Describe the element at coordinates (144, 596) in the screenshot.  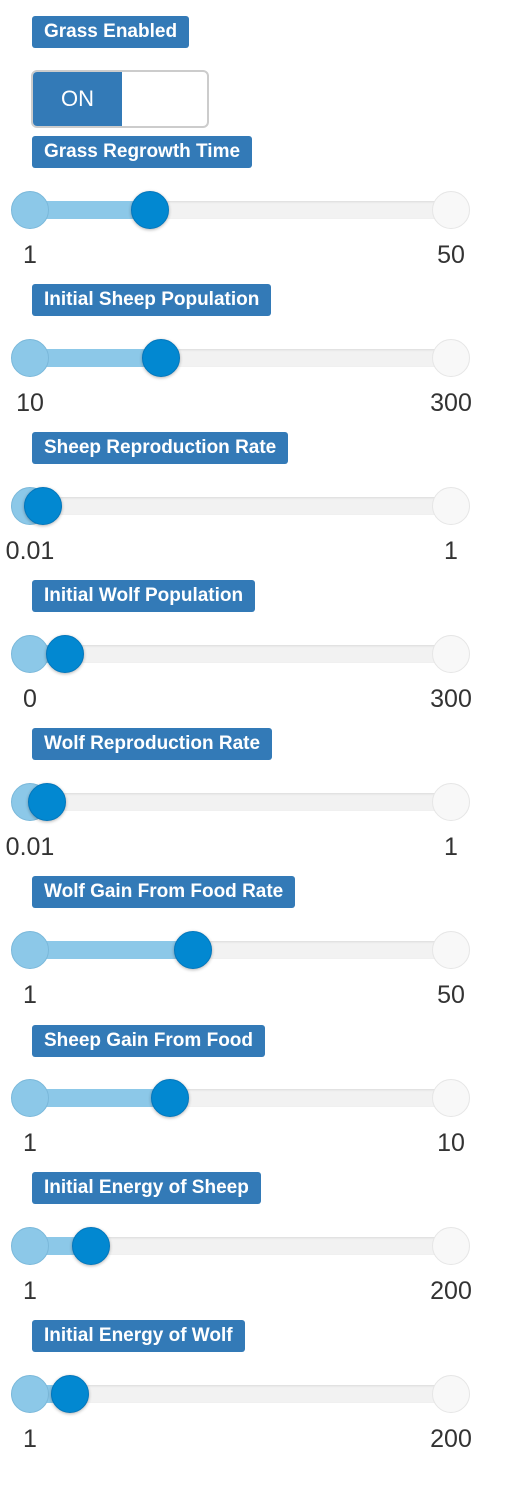
I see `initial-wolf-population-label: Initial Wolf Population` at that location.